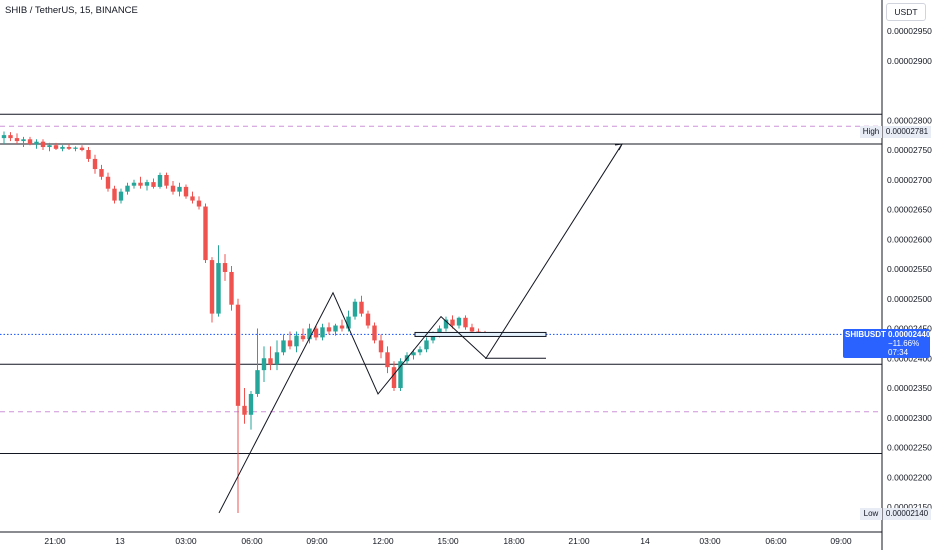 Image resolution: width=932 pixels, height=550 pixels. Describe the element at coordinates (898, 352) in the screenshot. I see `price-tag-timer: 07:34` at that location.